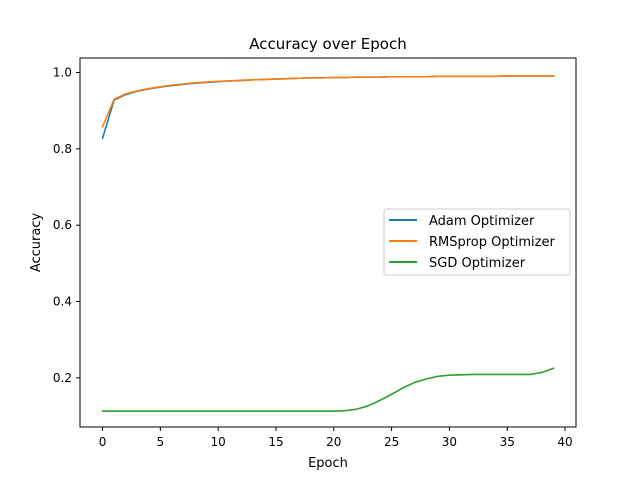 The width and height of the screenshot is (640, 480). Describe the element at coordinates (333, 442) in the screenshot. I see `x-tick-label: 20` at that location.